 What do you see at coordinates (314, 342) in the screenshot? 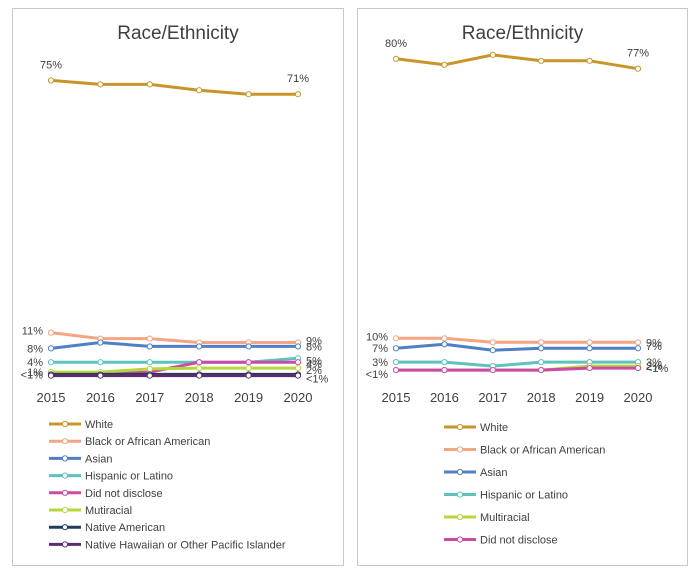
I see `data-label: 9%` at bounding box center [314, 342].